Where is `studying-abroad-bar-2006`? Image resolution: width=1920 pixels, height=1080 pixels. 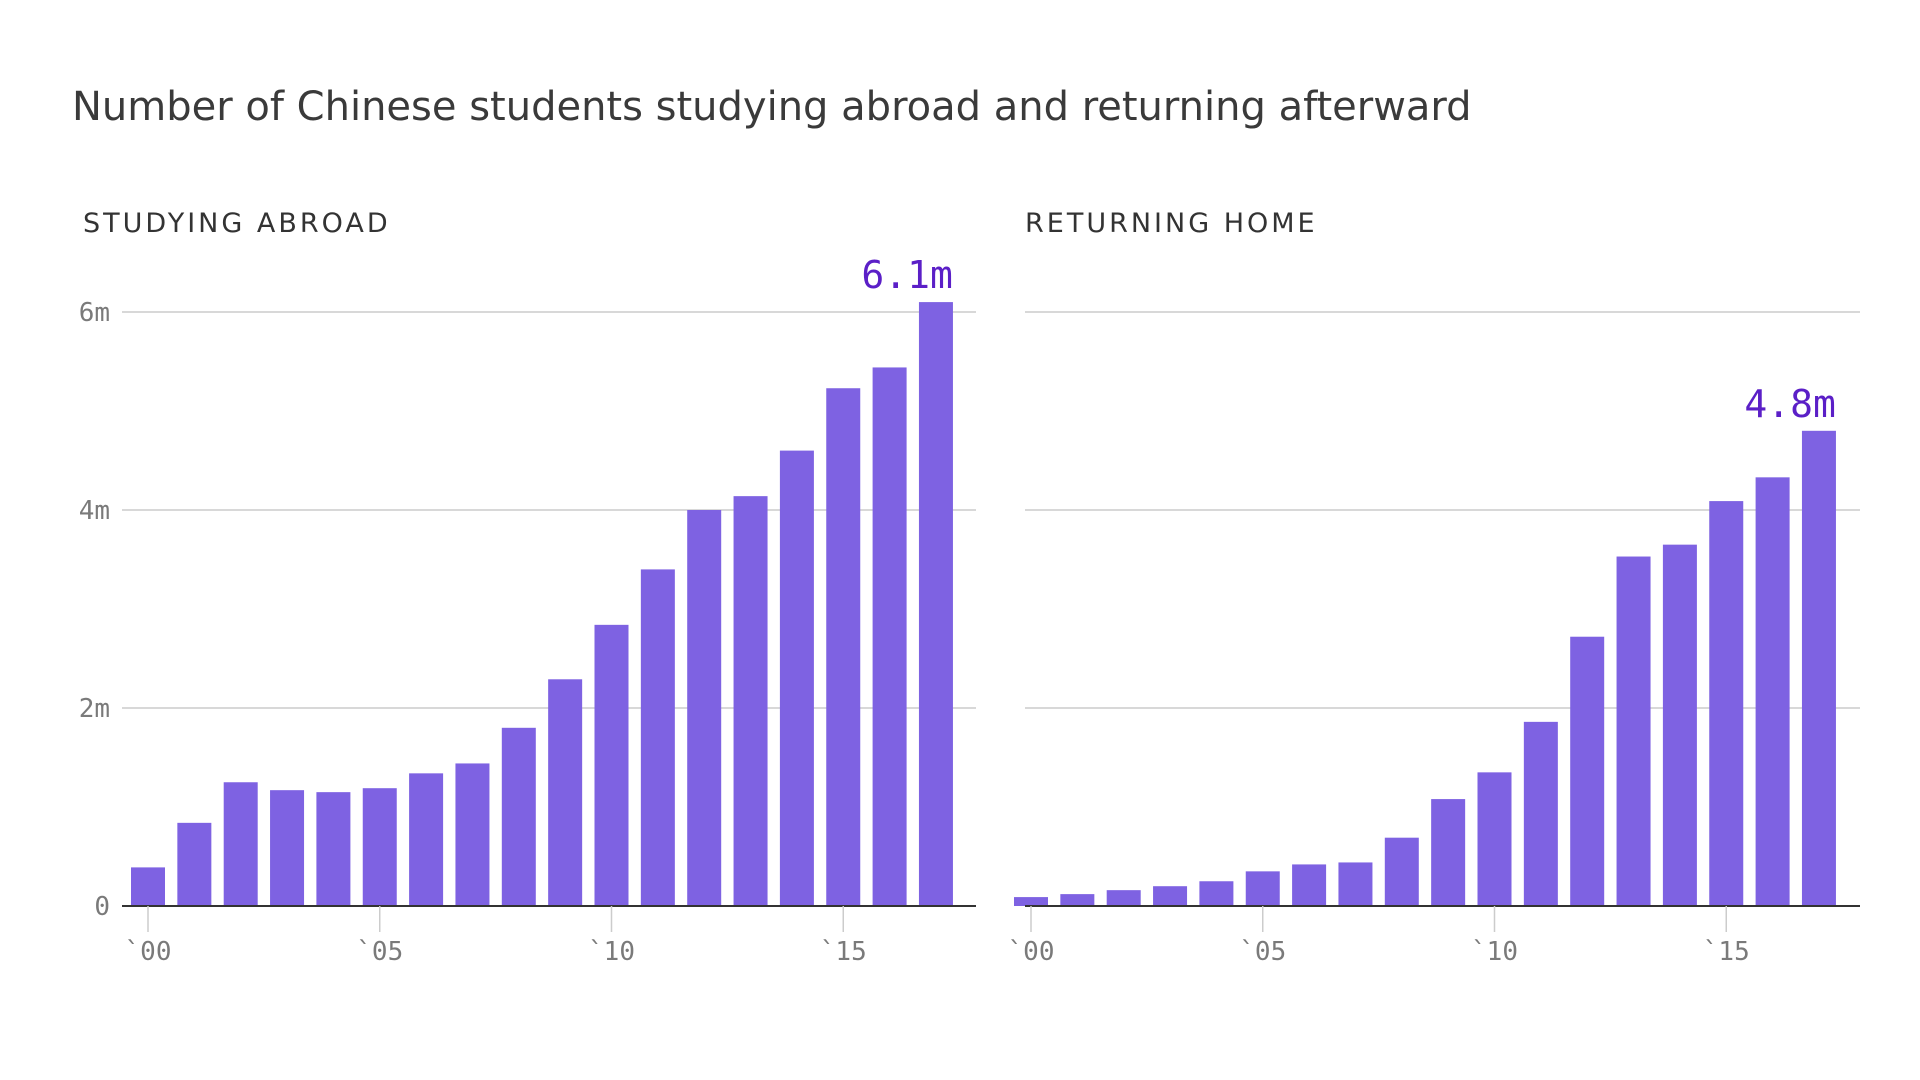
studying-abroad-bar-2006 is located at coordinates (426, 839).